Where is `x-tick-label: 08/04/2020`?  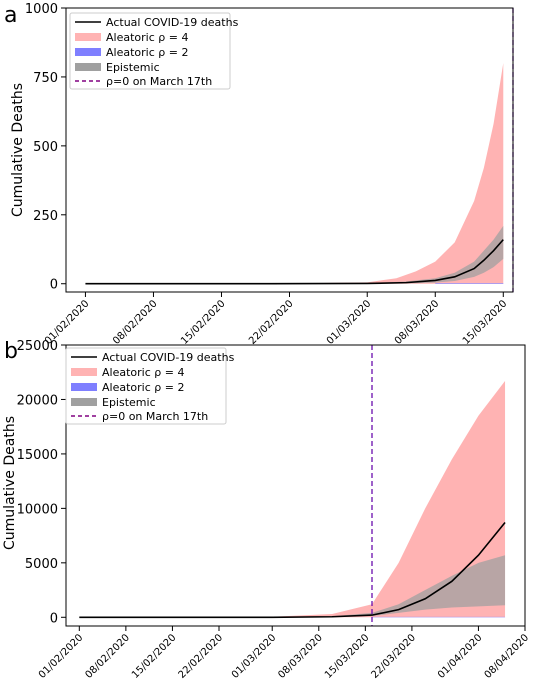
x-tick-label: 08/04/2020 is located at coordinates (507, 656).